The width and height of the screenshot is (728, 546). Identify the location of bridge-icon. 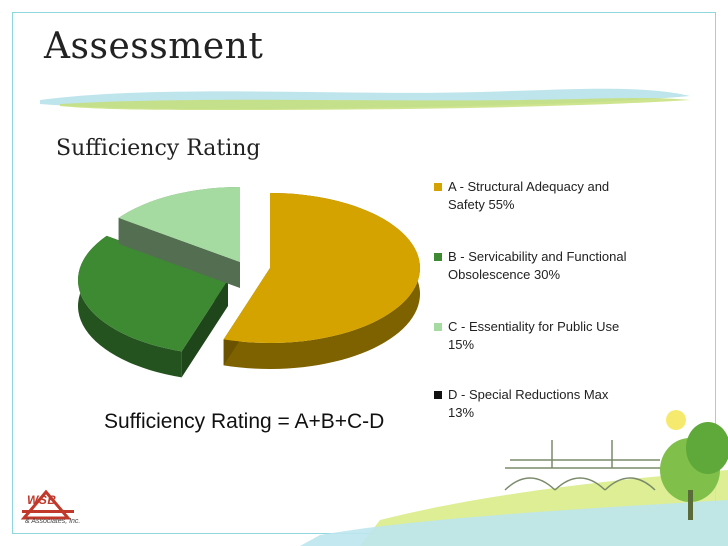
(584, 465).